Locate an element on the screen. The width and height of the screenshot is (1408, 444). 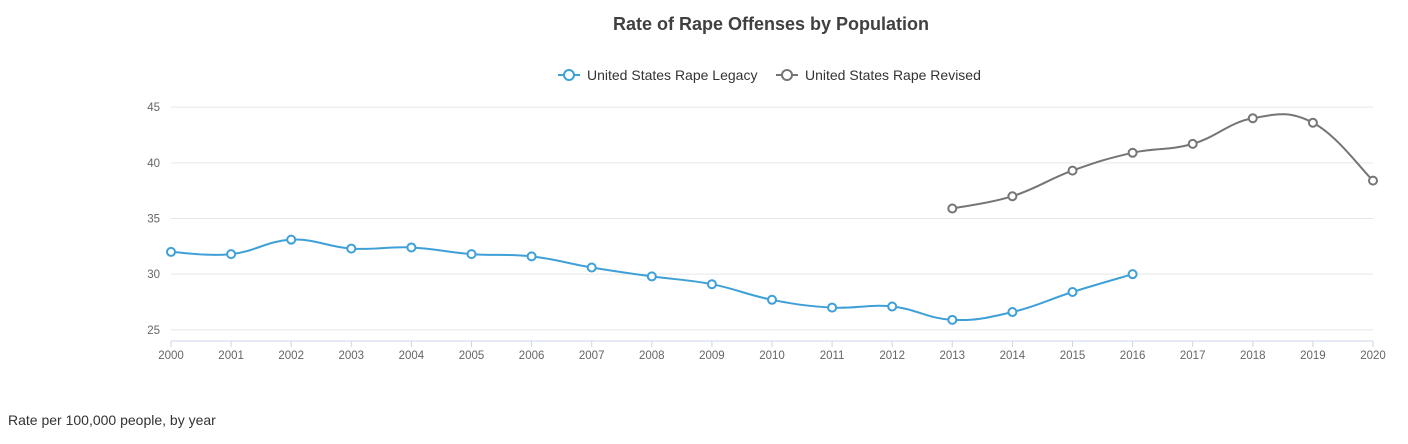
x-tick-label: 2011 is located at coordinates (832, 356).